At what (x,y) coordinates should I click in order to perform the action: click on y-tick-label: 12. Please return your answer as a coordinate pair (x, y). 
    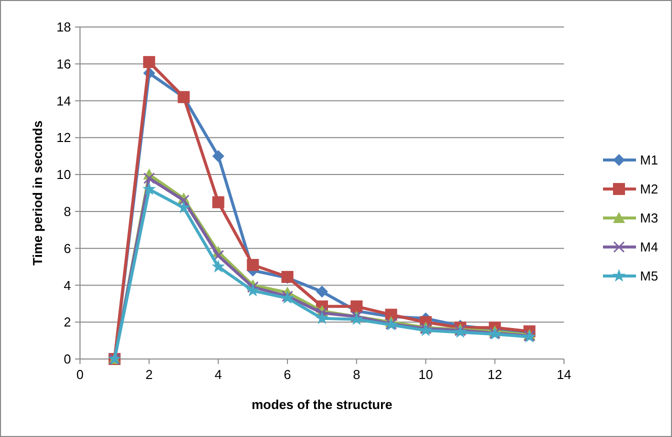
    Looking at the image, I should click on (63, 138).